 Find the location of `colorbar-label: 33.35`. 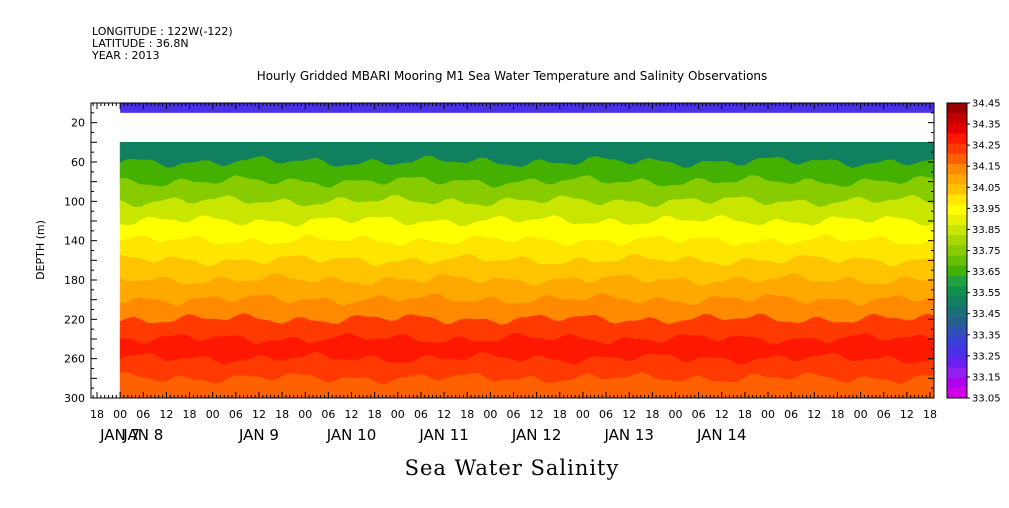

colorbar-label: 33.35 is located at coordinates (986, 335).